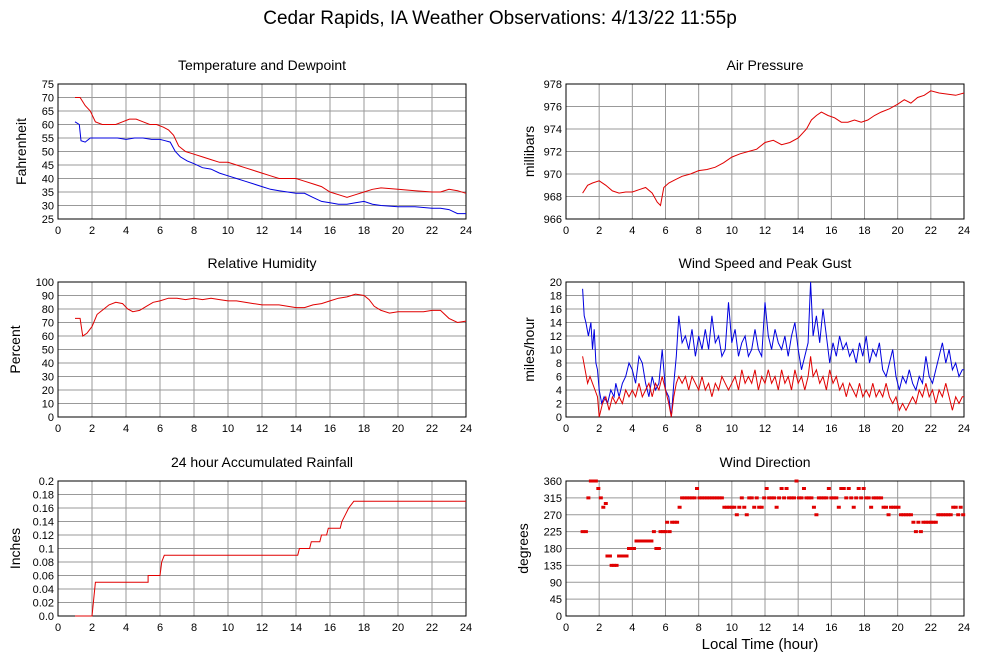  What do you see at coordinates (43, 590) in the screenshot?
I see `y-tick-label: 0.04` at bounding box center [43, 590].